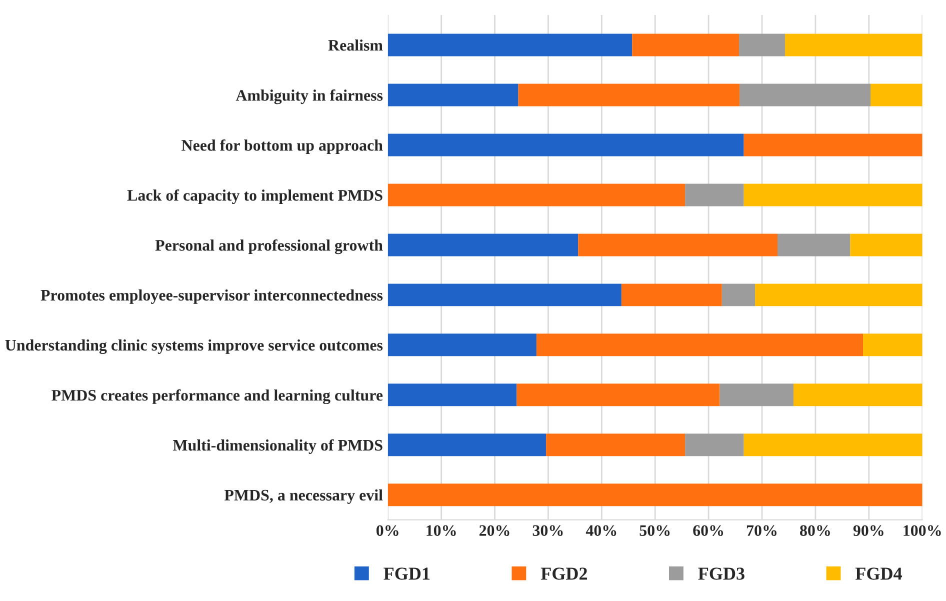 This screenshot has width=946, height=601. What do you see at coordinates (277, 446) in the screenshot?
I see `y-tick-label: Multi-dimensionality of PMDS` at bounding box center [277, 446].